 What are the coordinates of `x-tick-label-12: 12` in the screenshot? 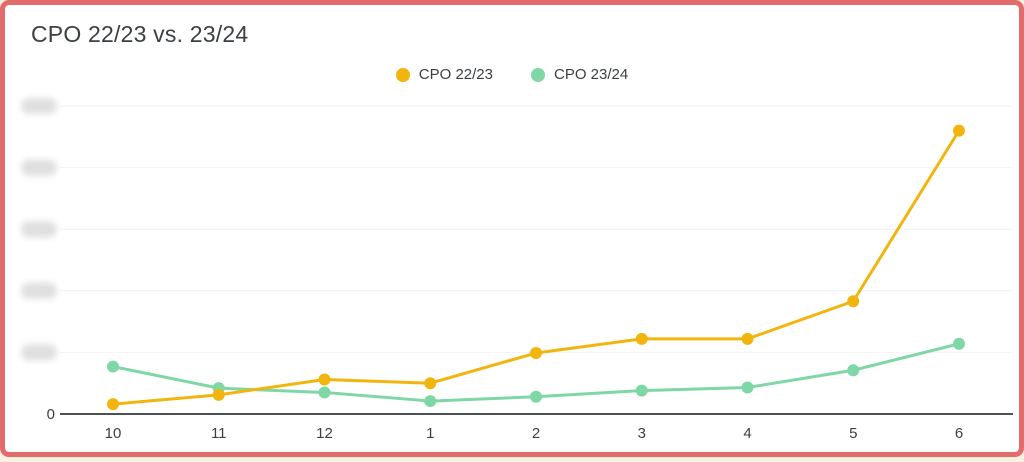 It's located at (324, 433).